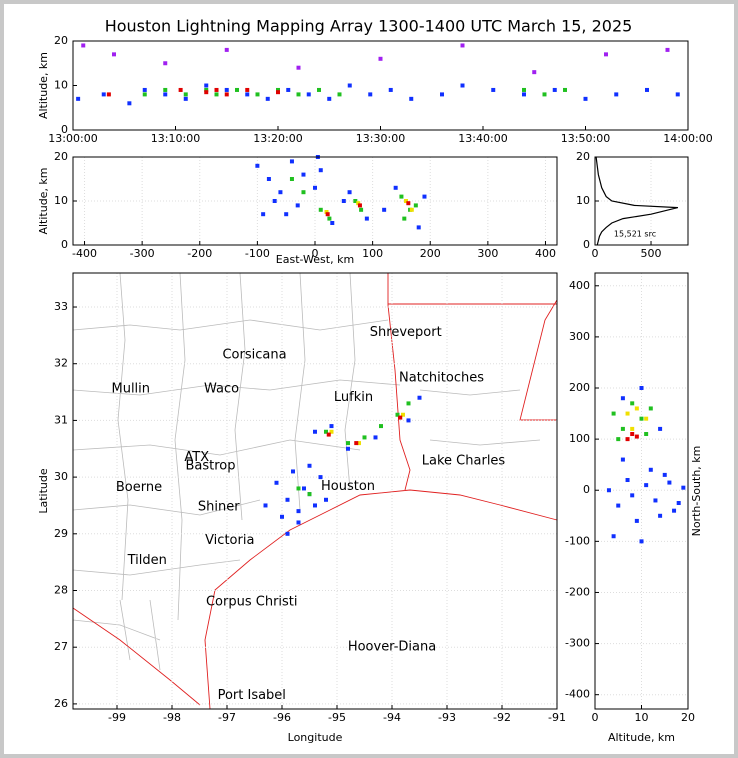  Describe the element at coordinates (545, 253) in the screenshot. I see `x-tick-label: 400` at that location.